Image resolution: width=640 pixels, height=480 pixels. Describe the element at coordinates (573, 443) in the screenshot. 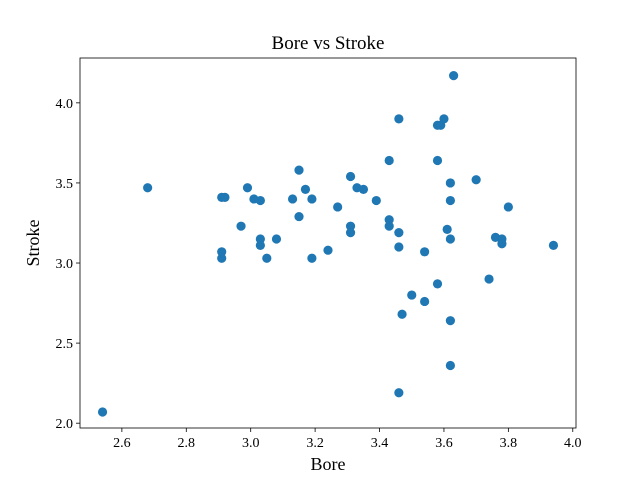

I see `x-tick-label: 4.0` at that location.